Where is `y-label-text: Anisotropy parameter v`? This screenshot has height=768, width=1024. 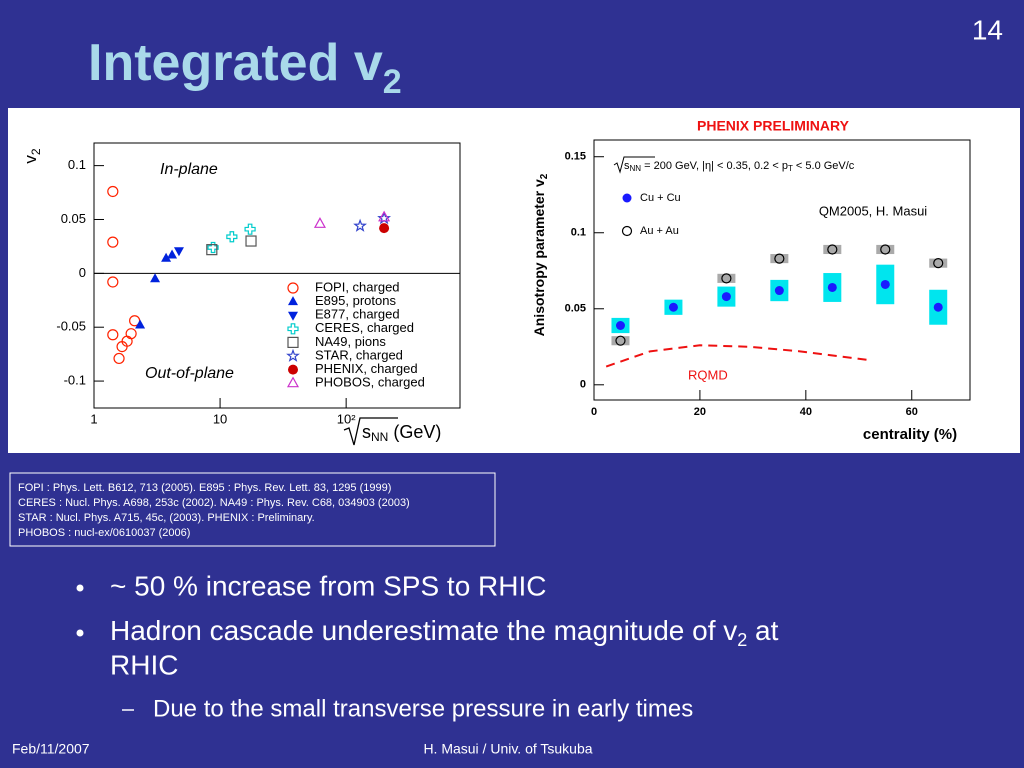
y-label-text: Anisotropy parameter v is located at coordinates (539, 257).